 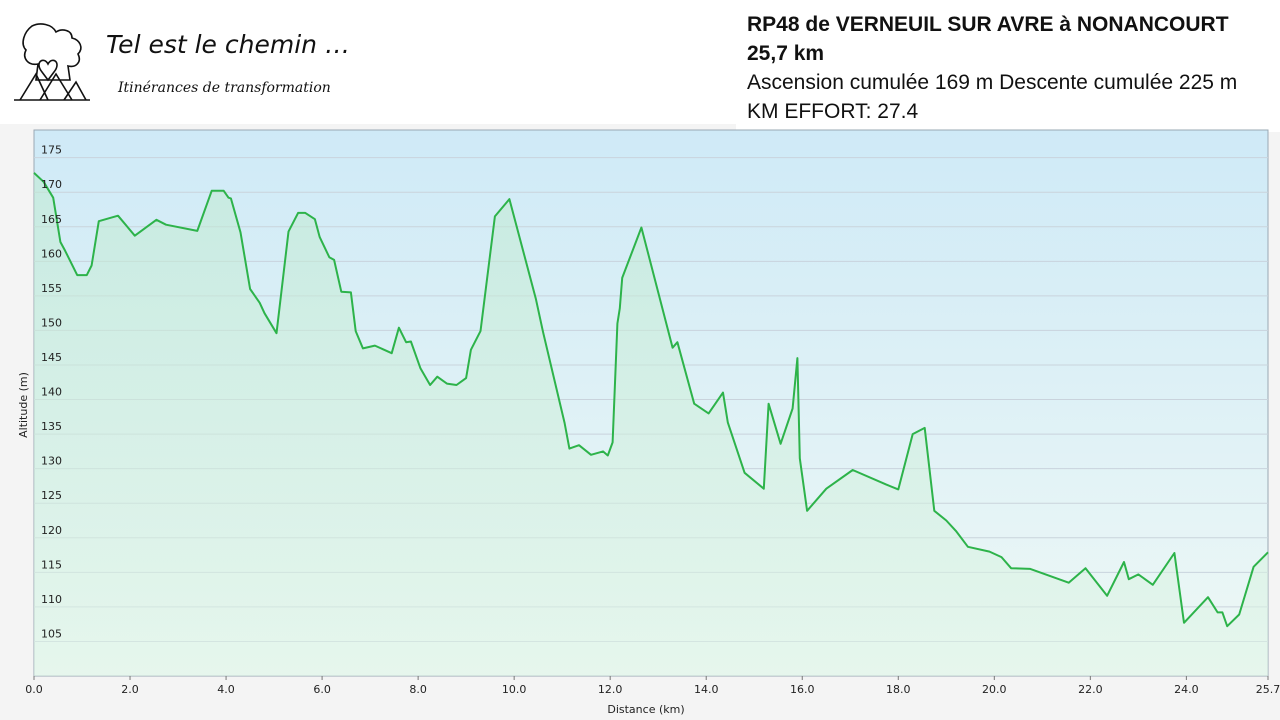 What do you see at coordinates (52, 62) in the screenshot?
I see `logo-icon` at bounding box center [52, 62].